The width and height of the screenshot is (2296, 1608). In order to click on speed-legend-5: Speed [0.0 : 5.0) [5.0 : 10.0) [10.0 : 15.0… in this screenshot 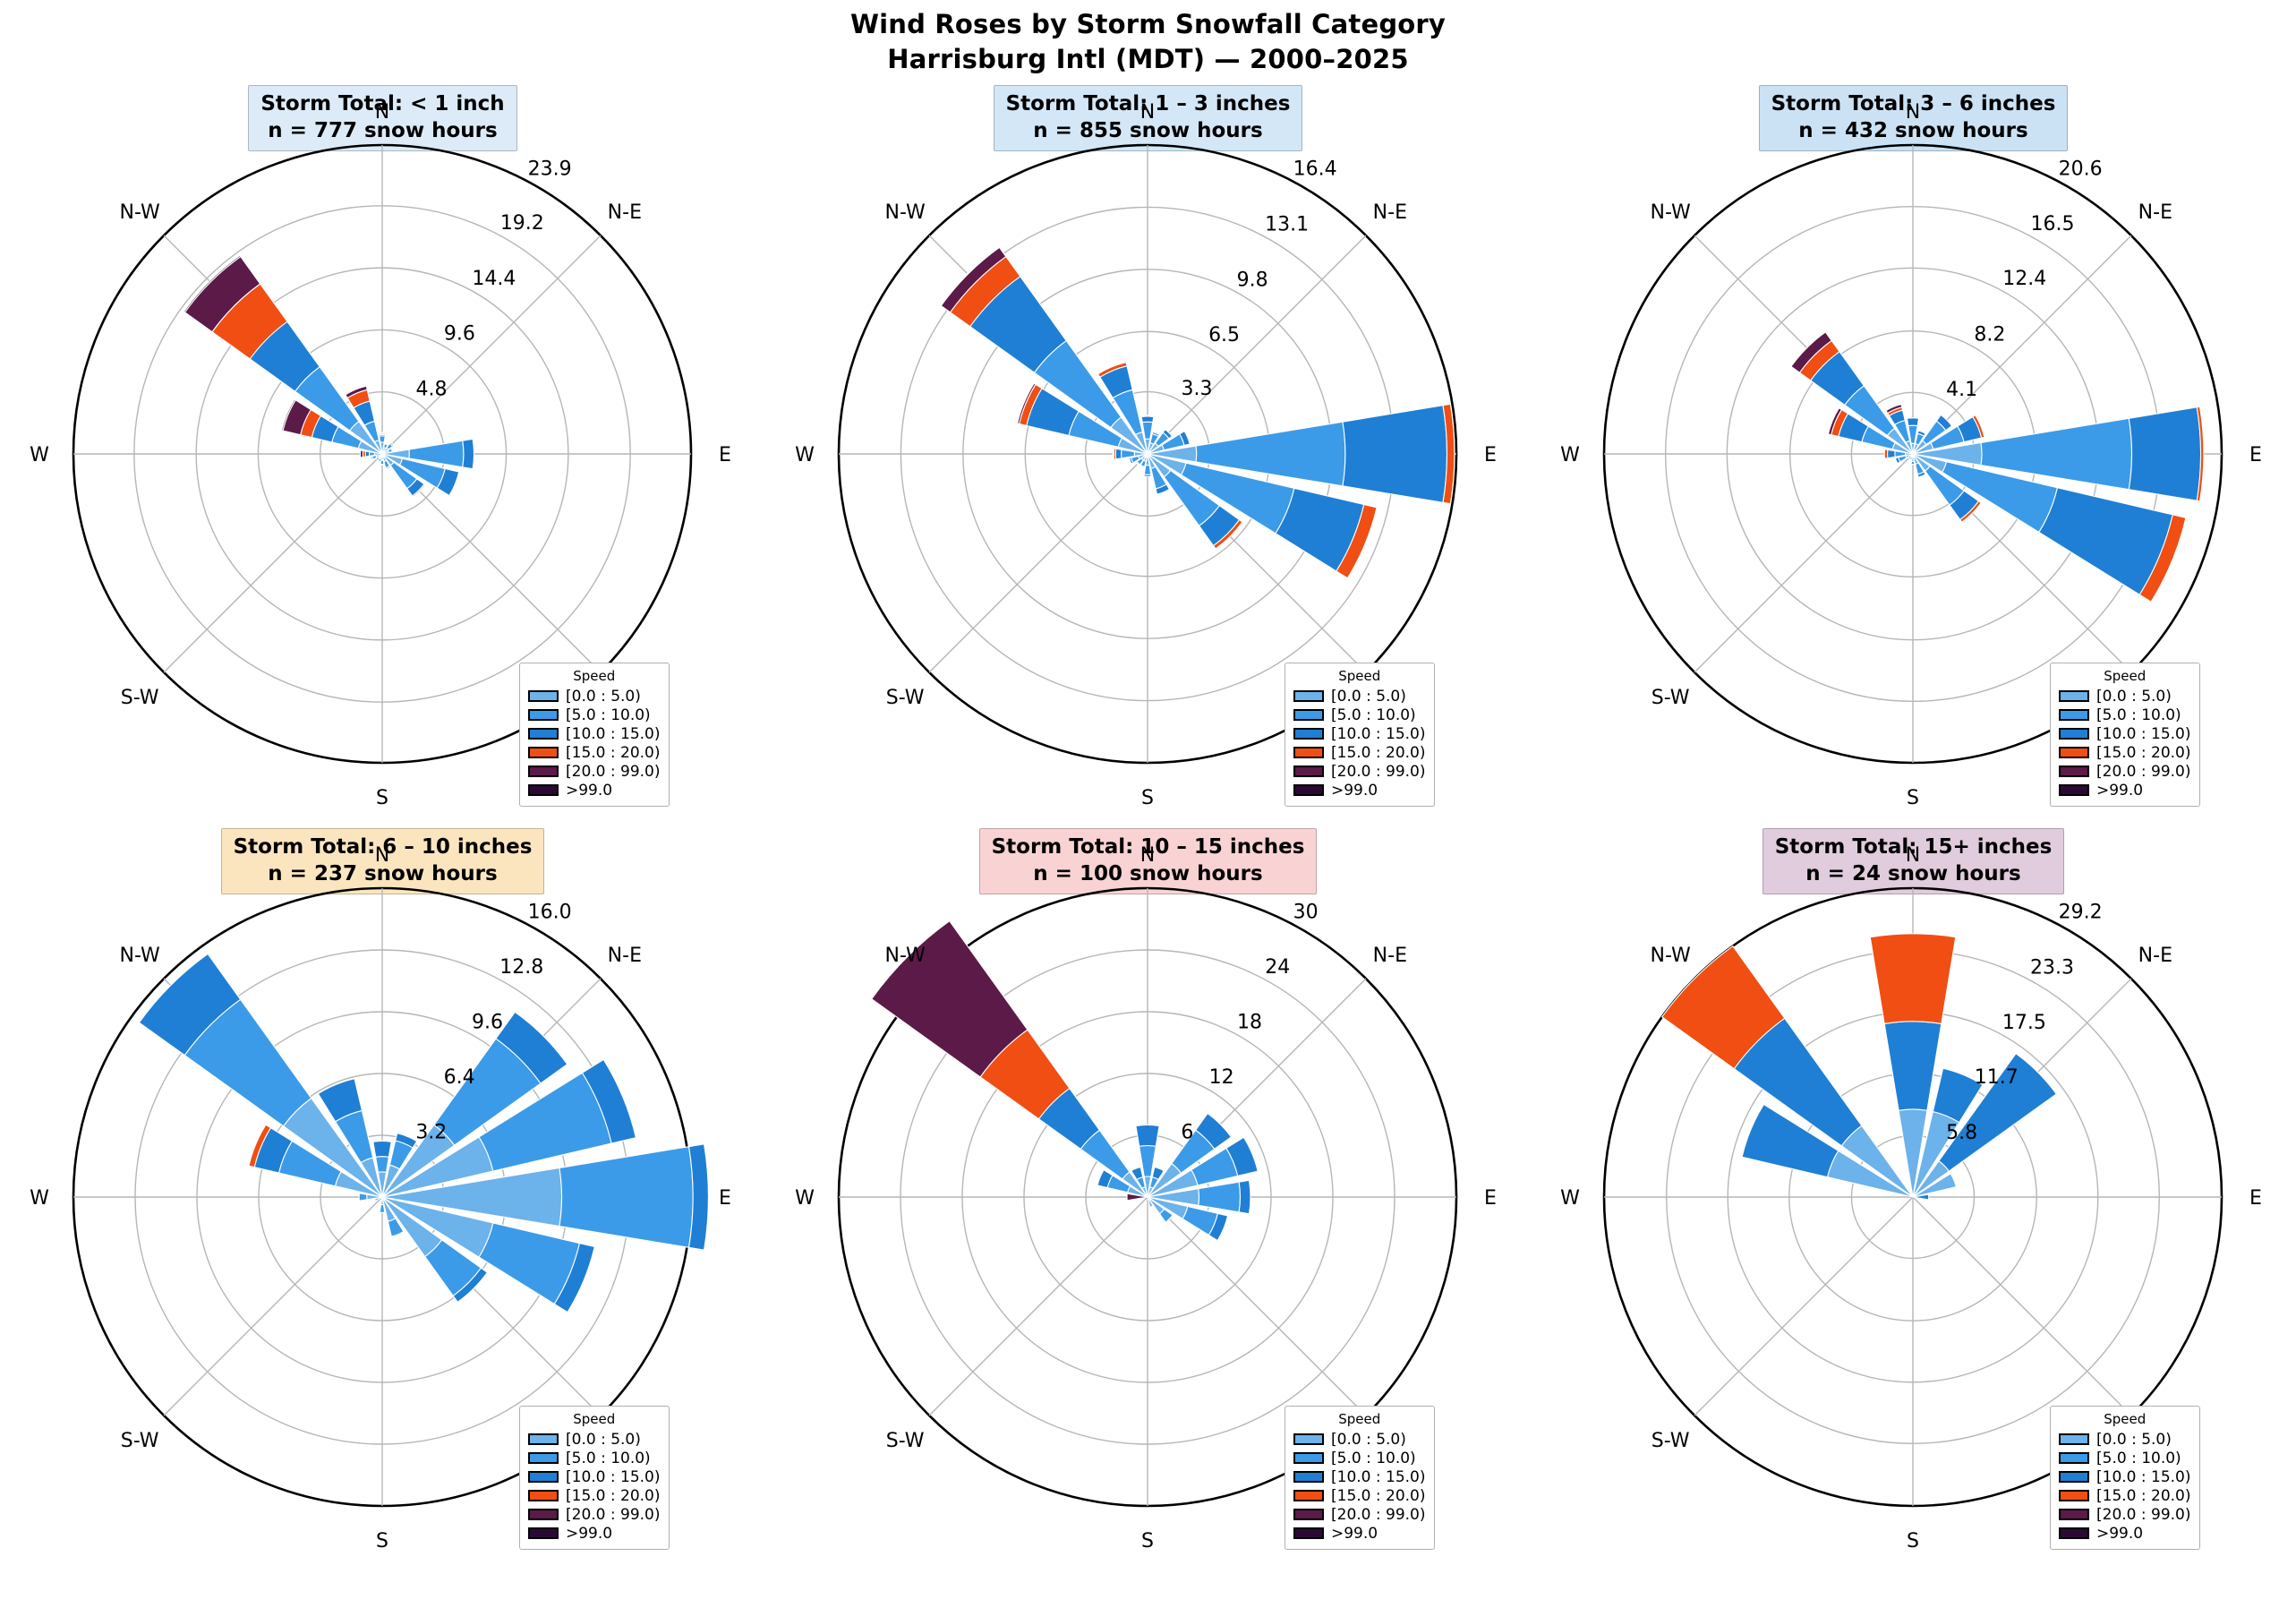, I will do `click(1360, 1478)`.